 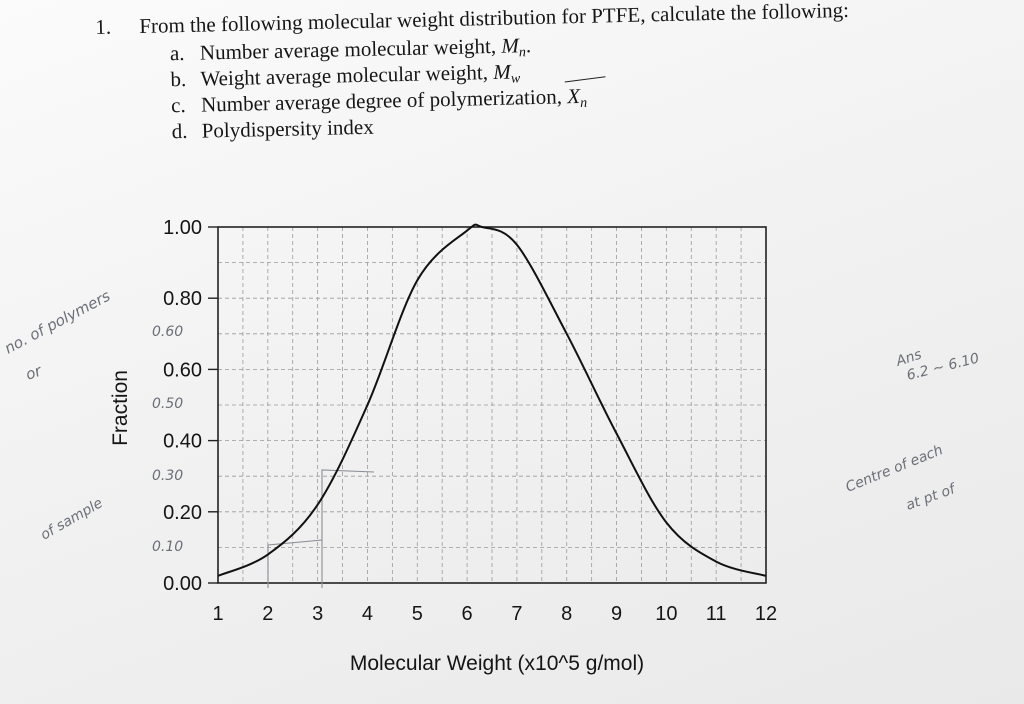 What do you see at coordinates (317, 614) in the screenshot?
I see `x-tick-label: 3` at bounding box center [317, 614].